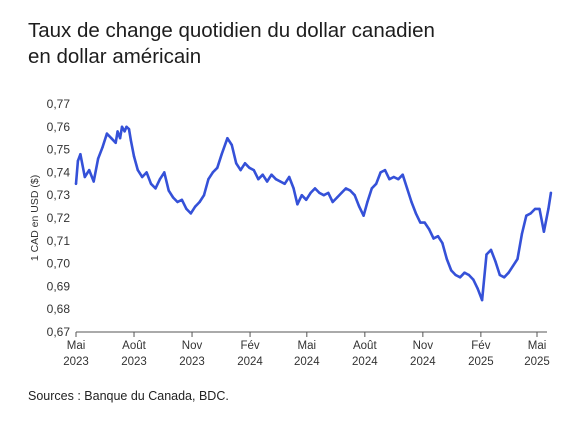  Describe the element at coordinates (537, 362) in the screenshot. I see `x-tick-year: 2025` at that location.